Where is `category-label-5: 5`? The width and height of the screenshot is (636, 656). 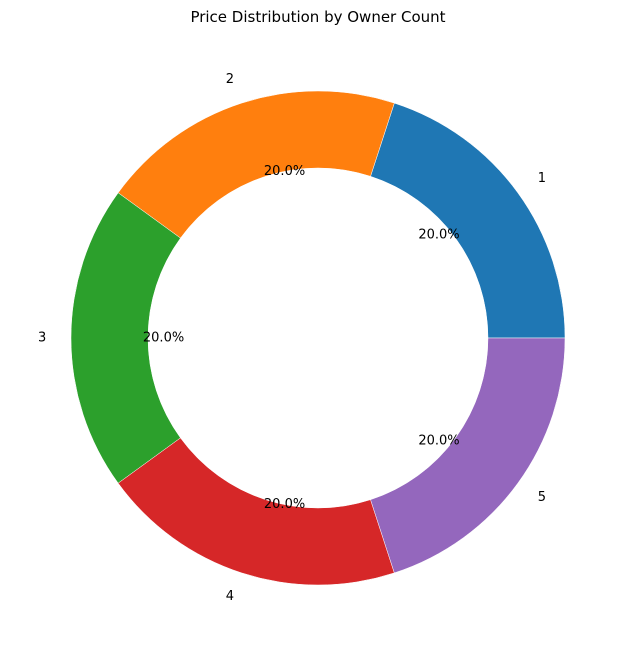 category-label-5: 5 is located at coordinates (542, 497).